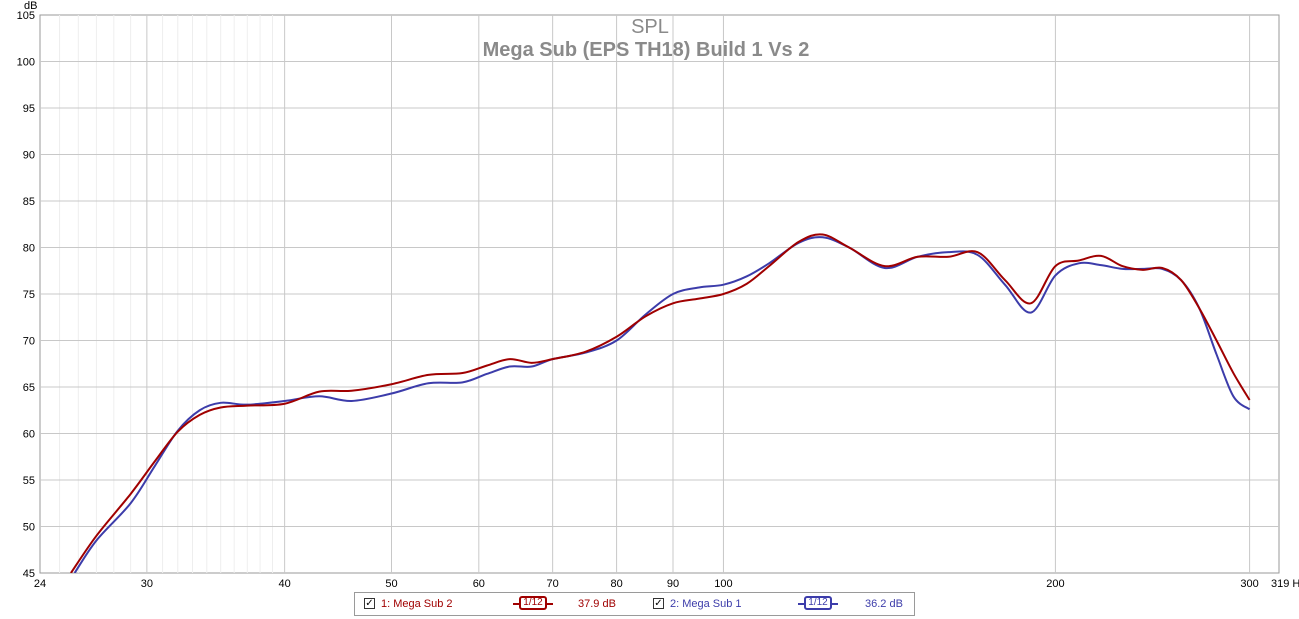  I want to click on x-tick-label-4: 60, so click(479, 584).